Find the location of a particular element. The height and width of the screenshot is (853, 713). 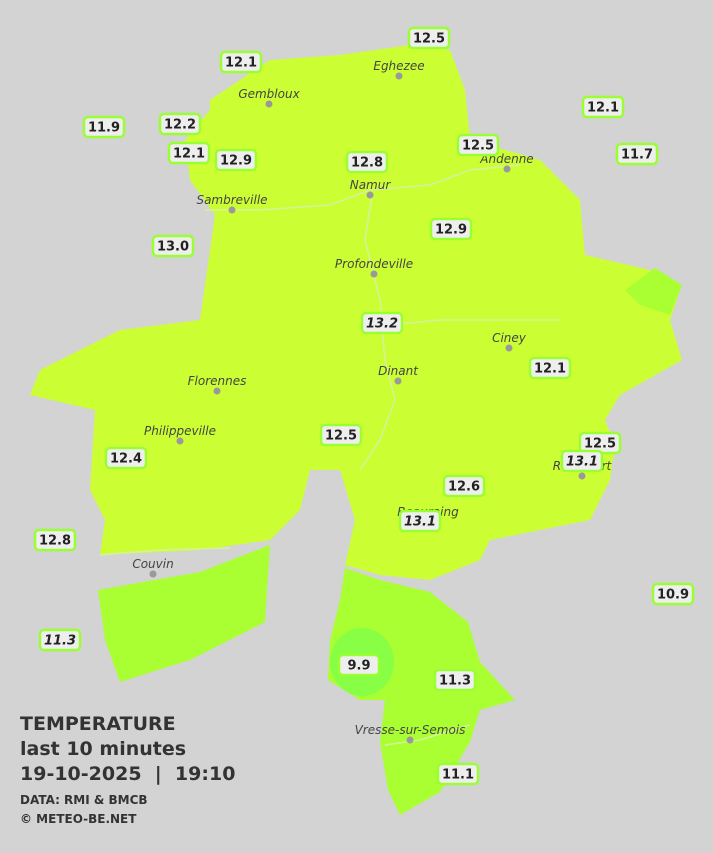

station-value: 12.2 is located at coordinates (180, 125).